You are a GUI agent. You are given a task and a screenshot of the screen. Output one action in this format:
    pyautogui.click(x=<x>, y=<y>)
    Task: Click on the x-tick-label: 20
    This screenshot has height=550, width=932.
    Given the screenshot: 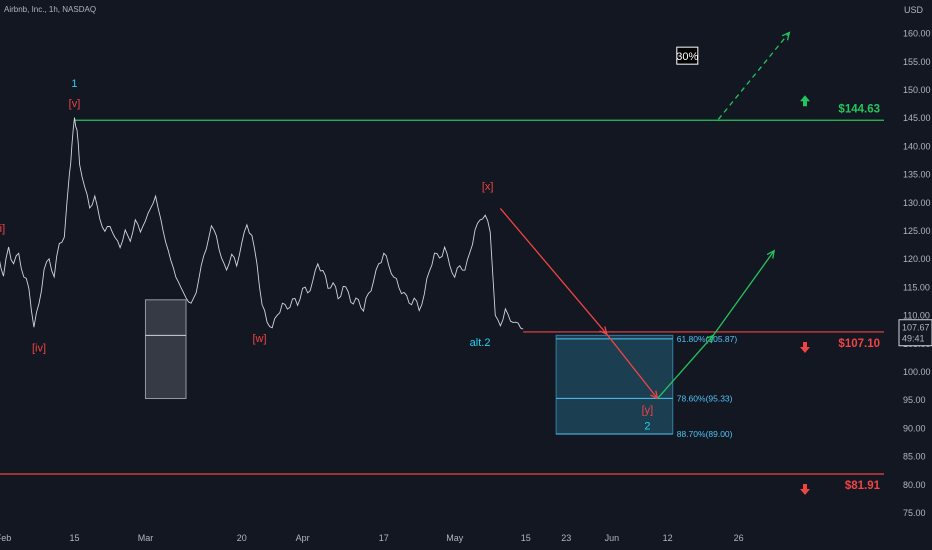 What is the action you would take?
    pyautogui.click(x=242, y=538)
    